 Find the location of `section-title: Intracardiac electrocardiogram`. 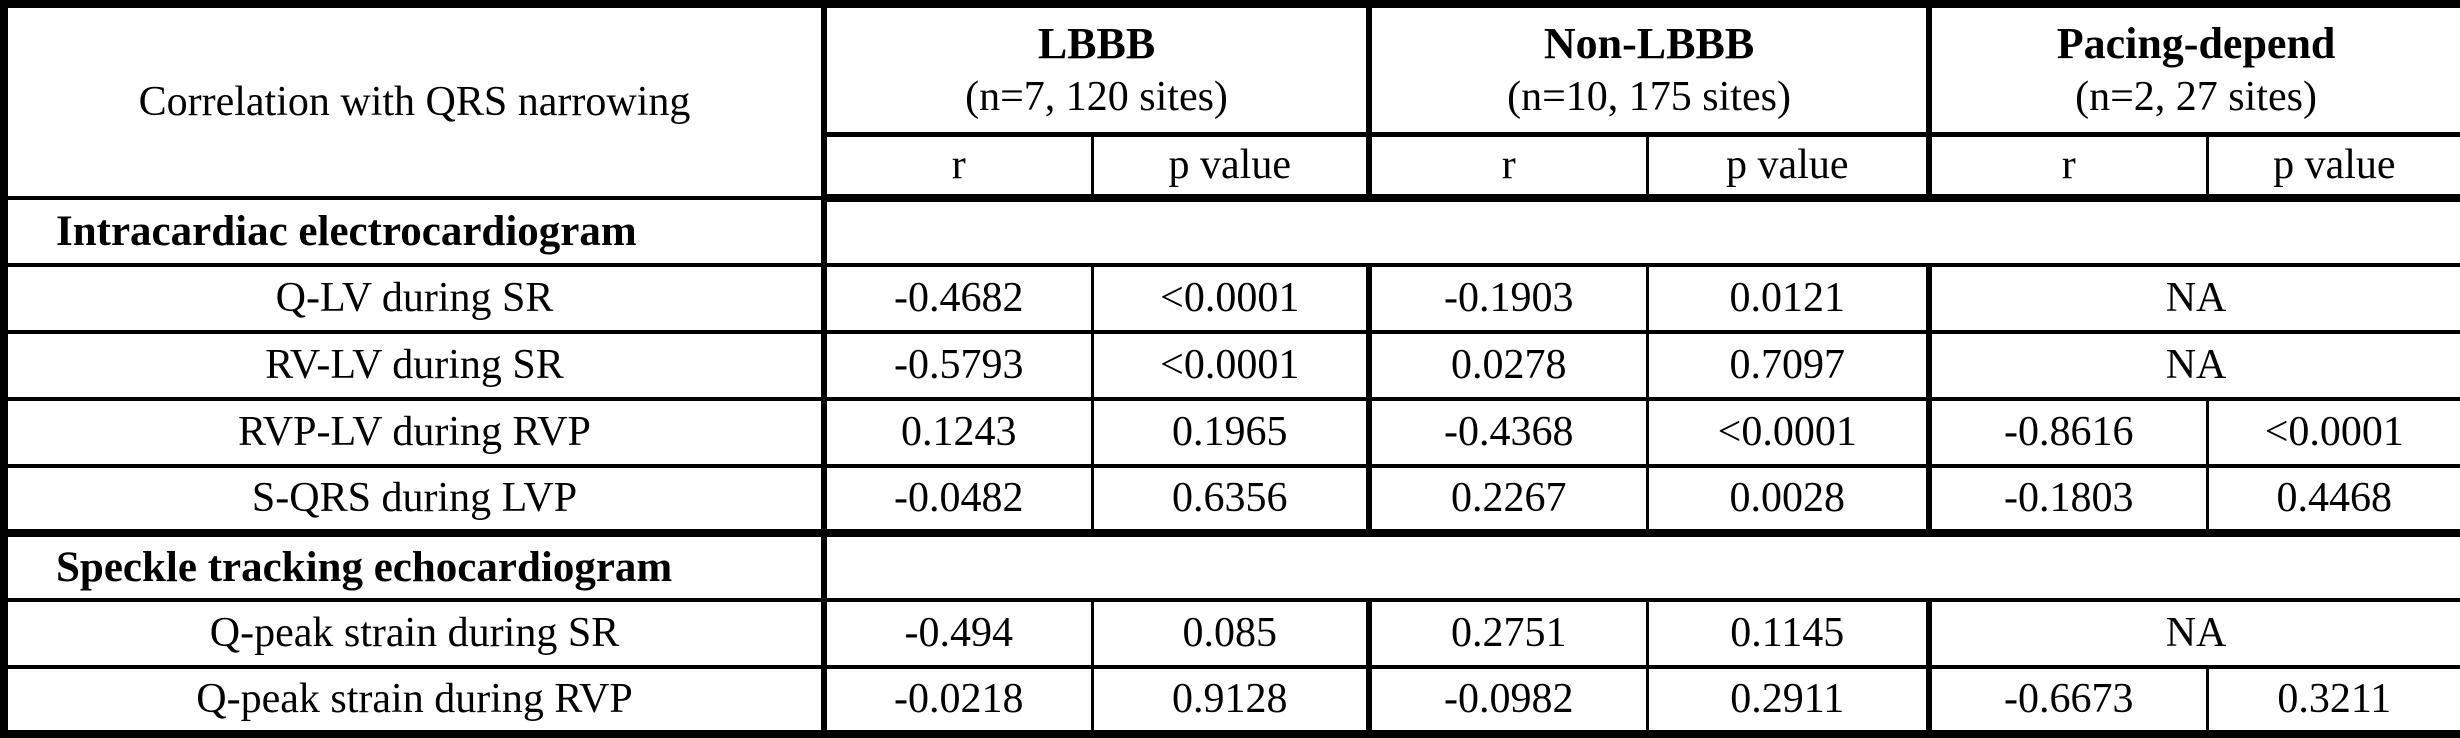

section-title: Intracardiac electrocardiogram is located at coordinates (414, 231).